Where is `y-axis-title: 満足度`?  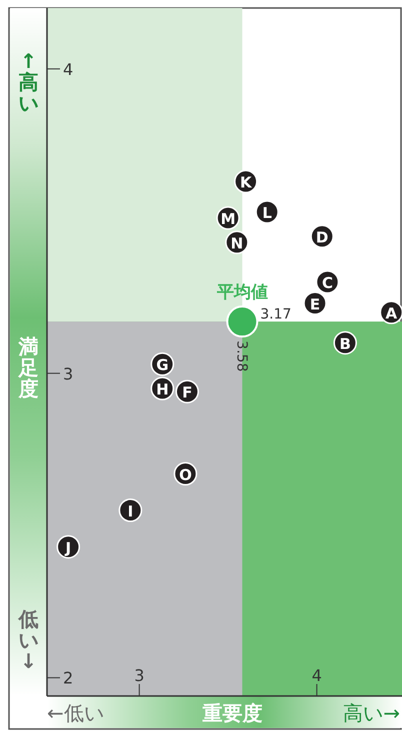 y-axis-title: 満足度 is located at coordinates (28, 367).